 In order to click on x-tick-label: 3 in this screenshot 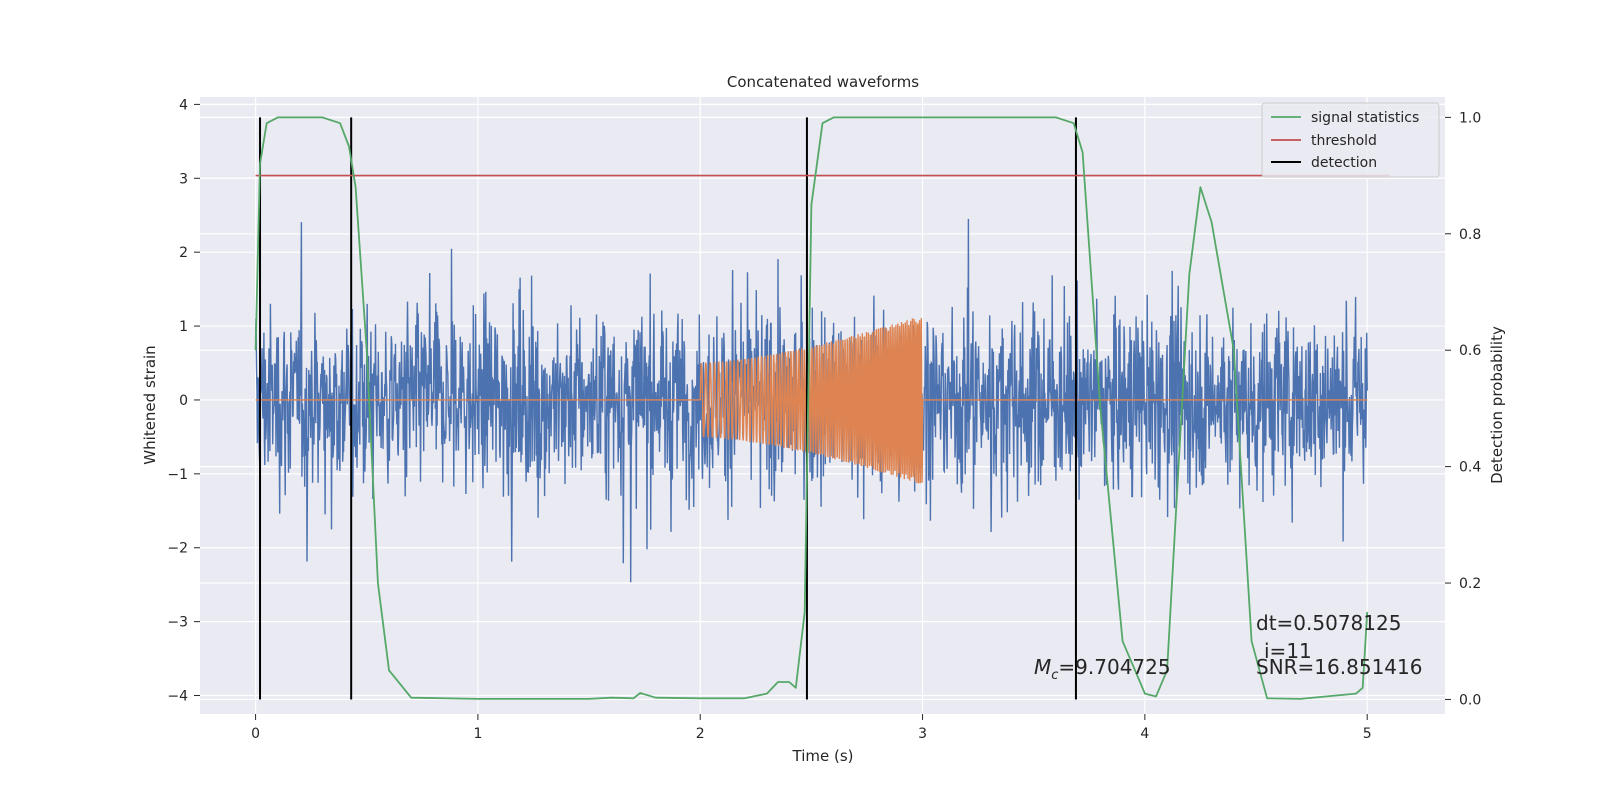, I will do `click(922, 734)`.